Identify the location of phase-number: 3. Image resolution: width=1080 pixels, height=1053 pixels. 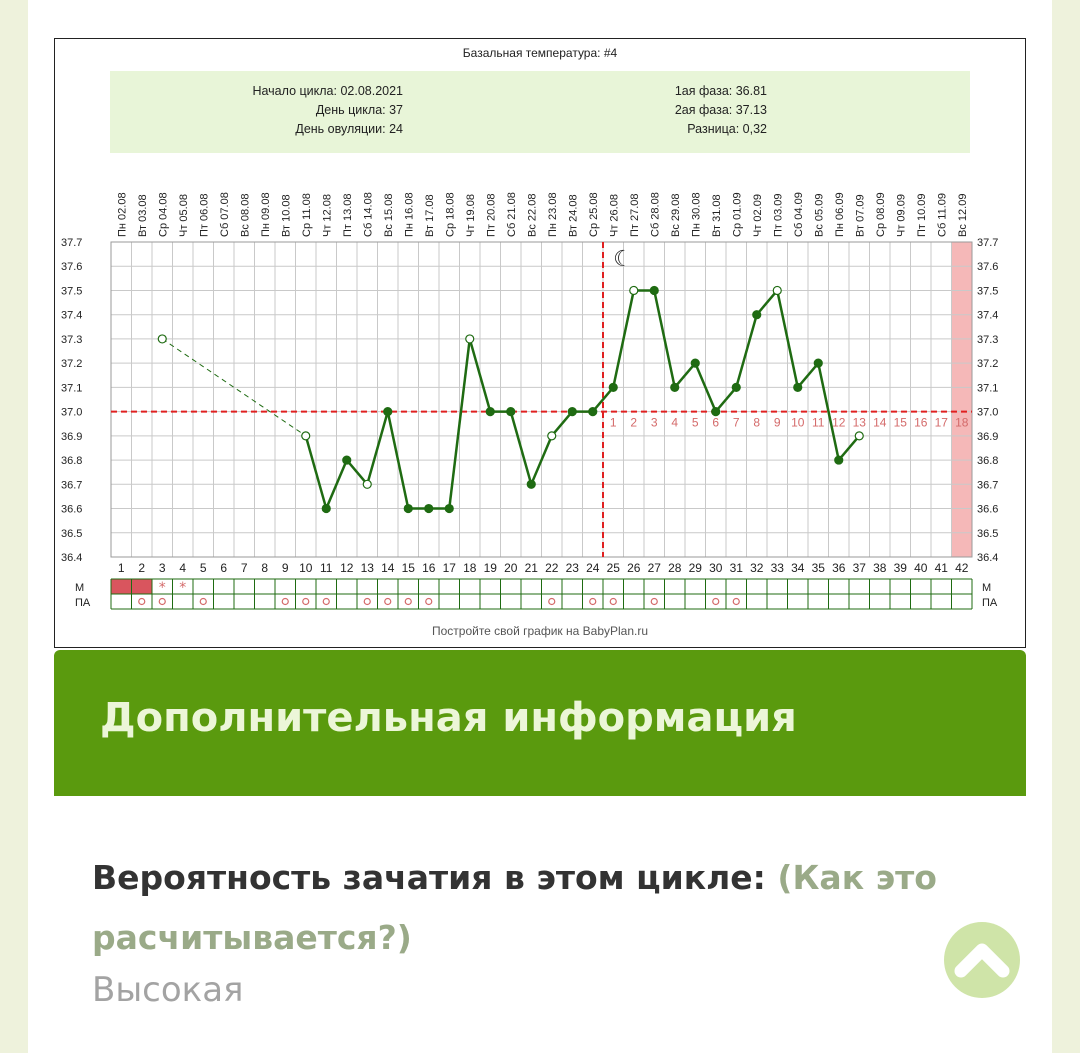
(654, 423).